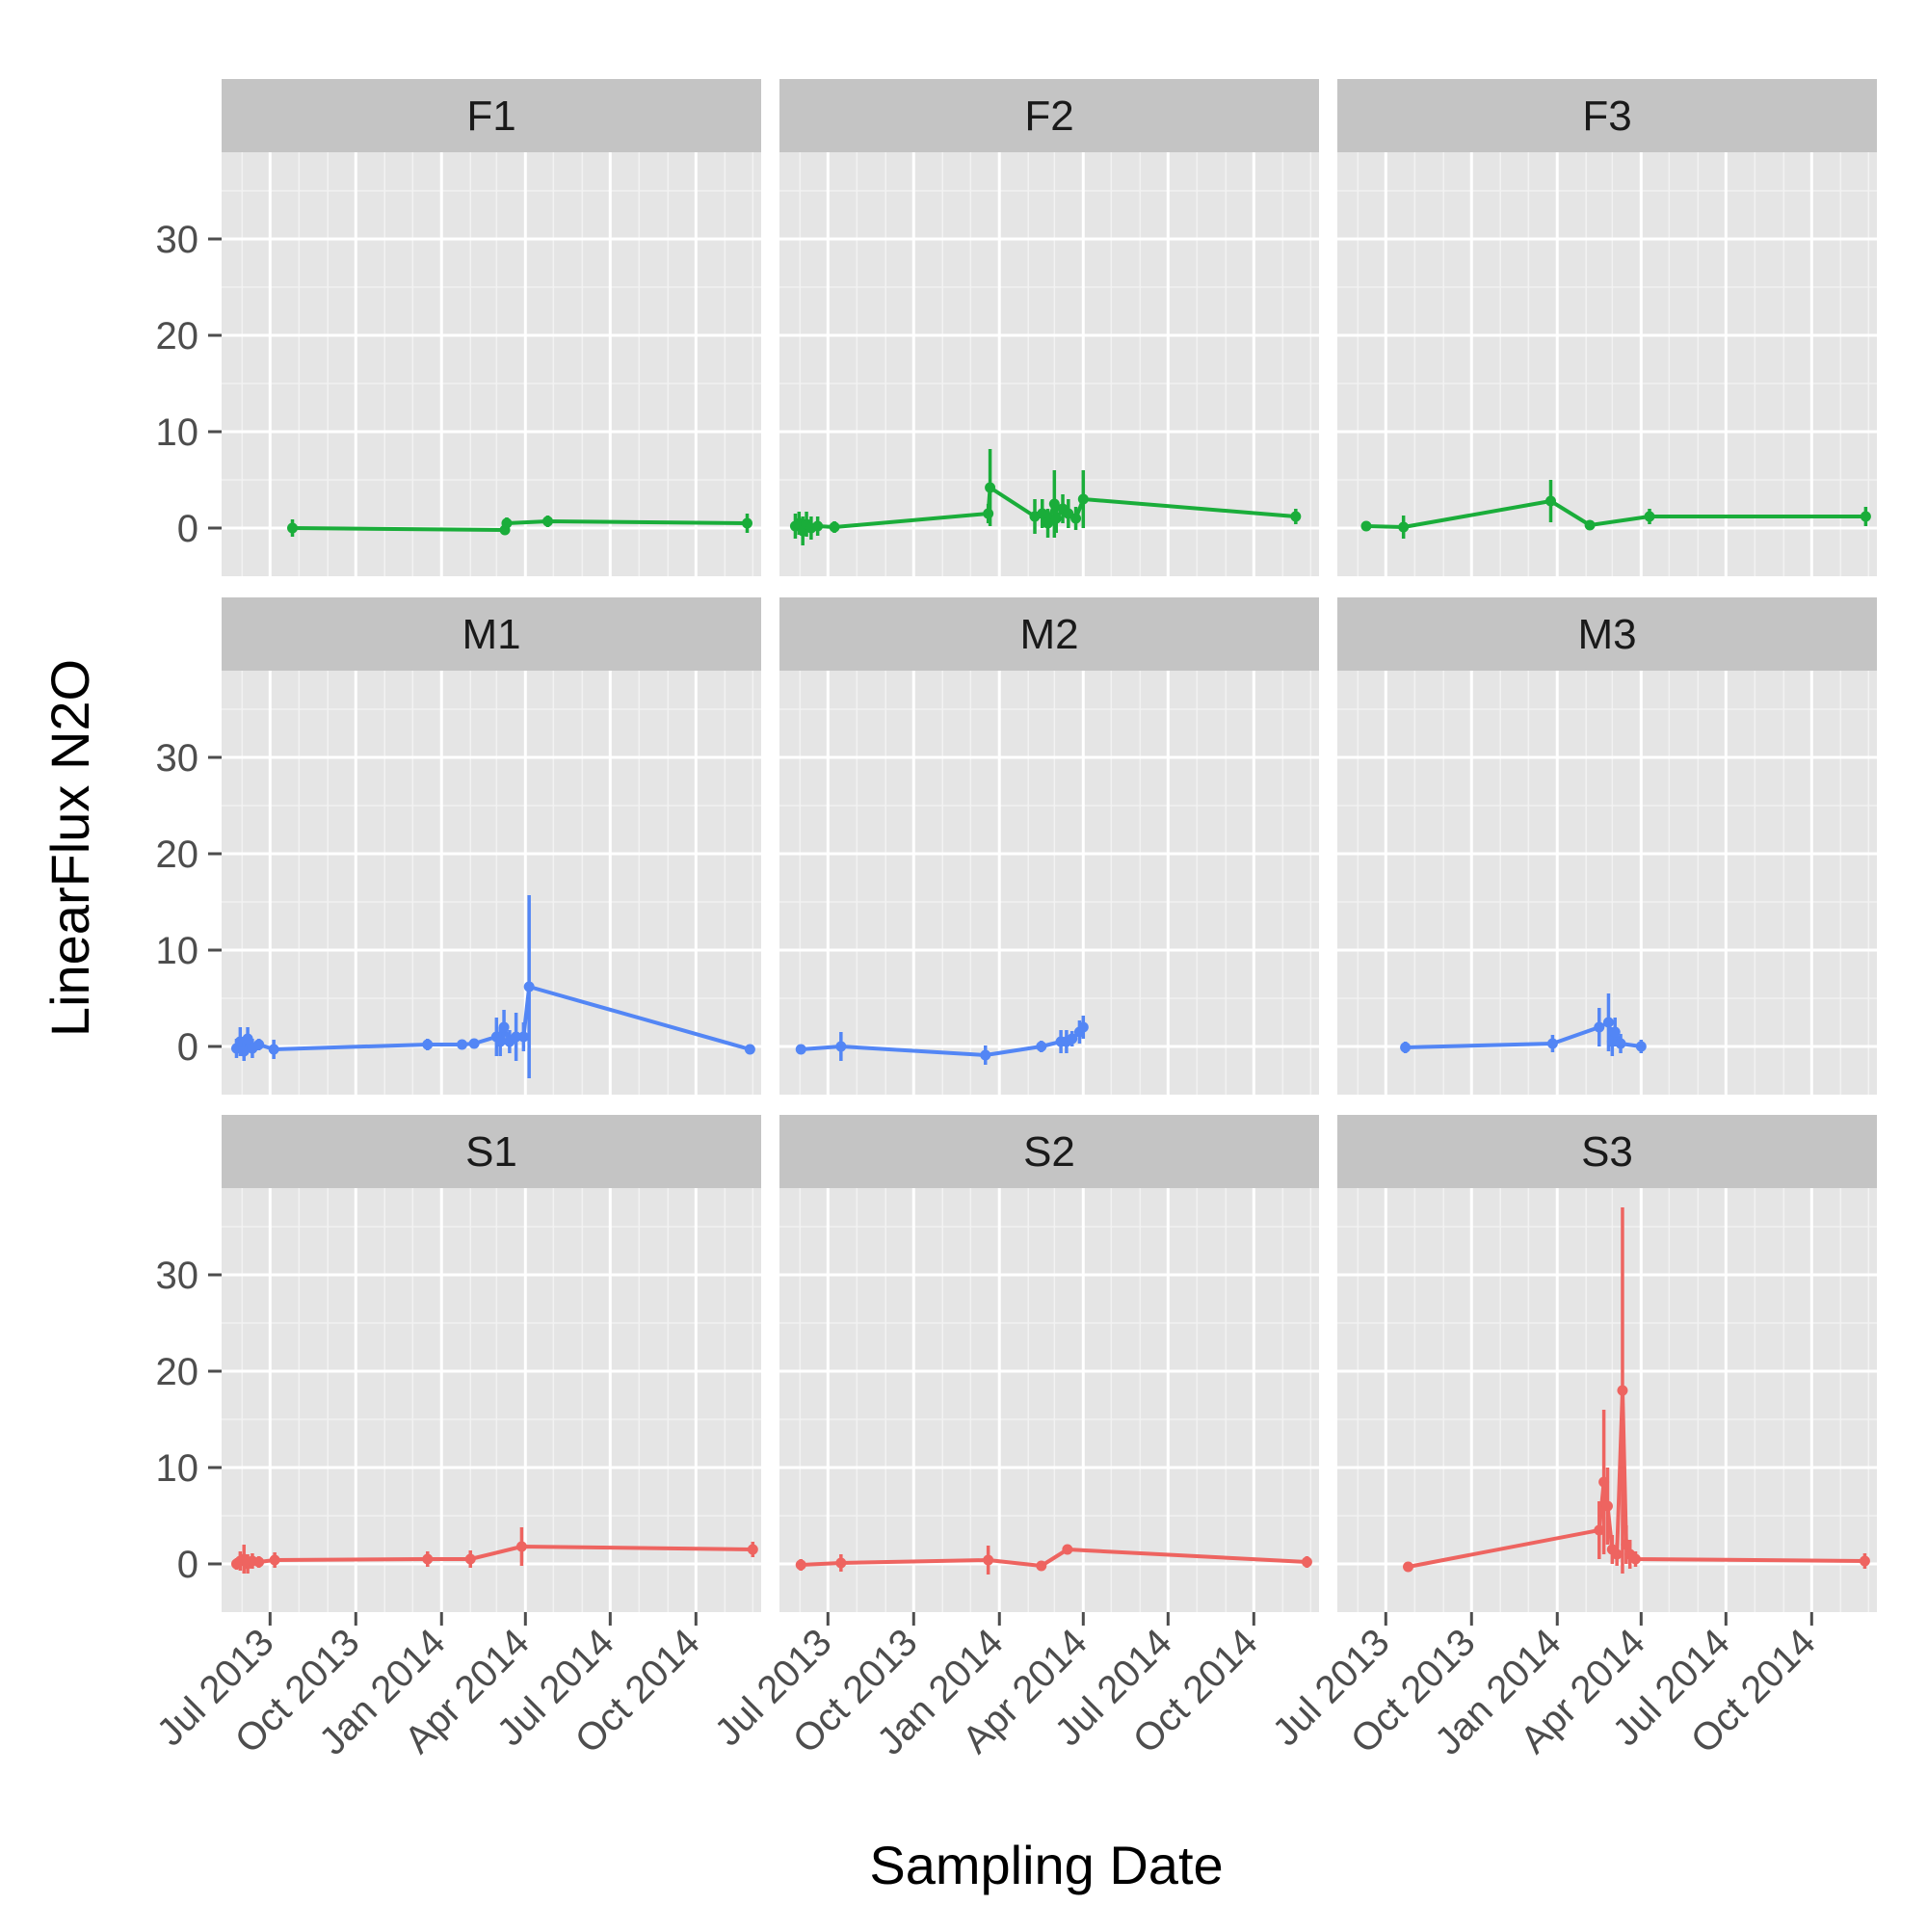 The height and width of the screenshot is (1932, 1927). Describe the element at coordinates (1607, 115) in the screenshot. I see `strip-F3` at that location.